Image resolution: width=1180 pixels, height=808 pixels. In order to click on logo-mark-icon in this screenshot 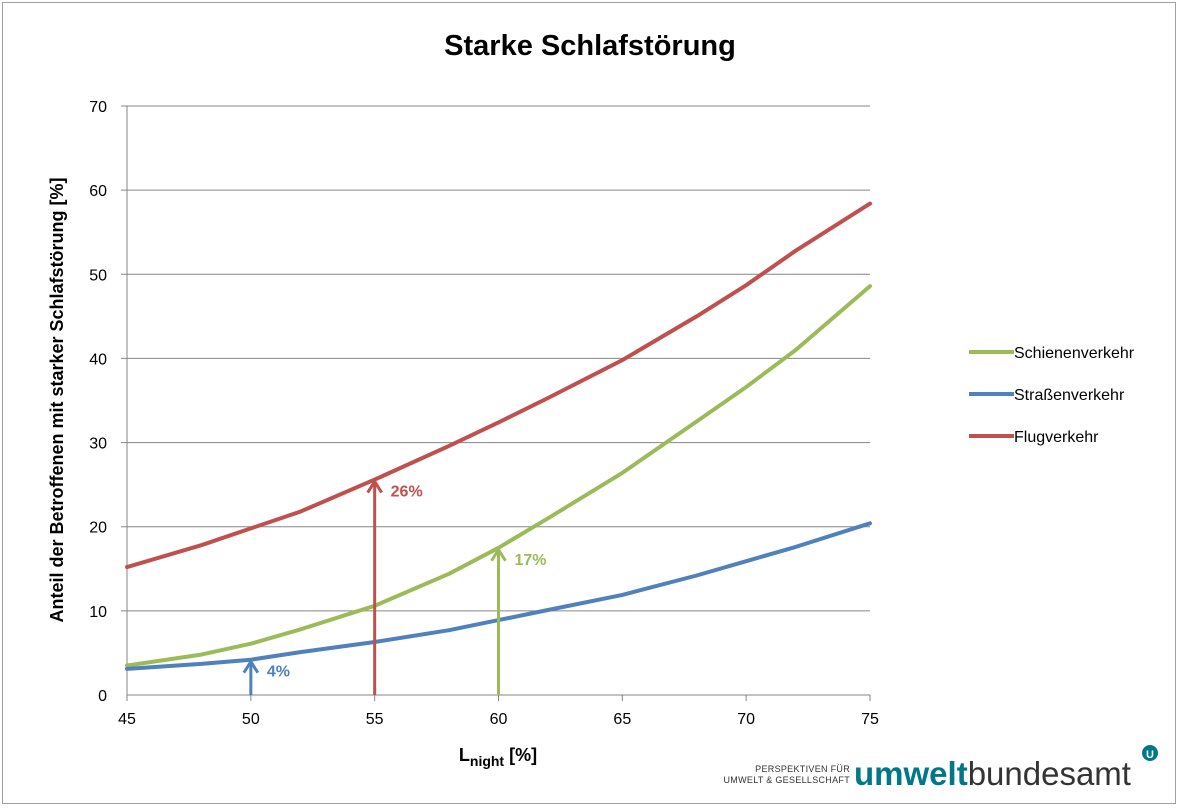, I will do `click(1150, 753)`.